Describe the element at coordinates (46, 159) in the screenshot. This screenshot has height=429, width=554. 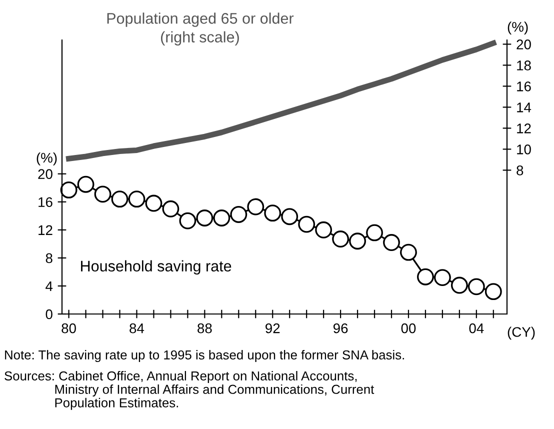
I see `y-axis-title: (%)` at that location.